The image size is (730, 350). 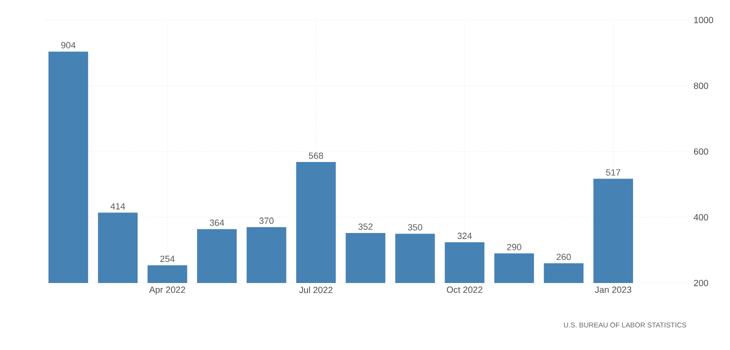 I want to click on data-label: 904, so click(x=68, y=45).